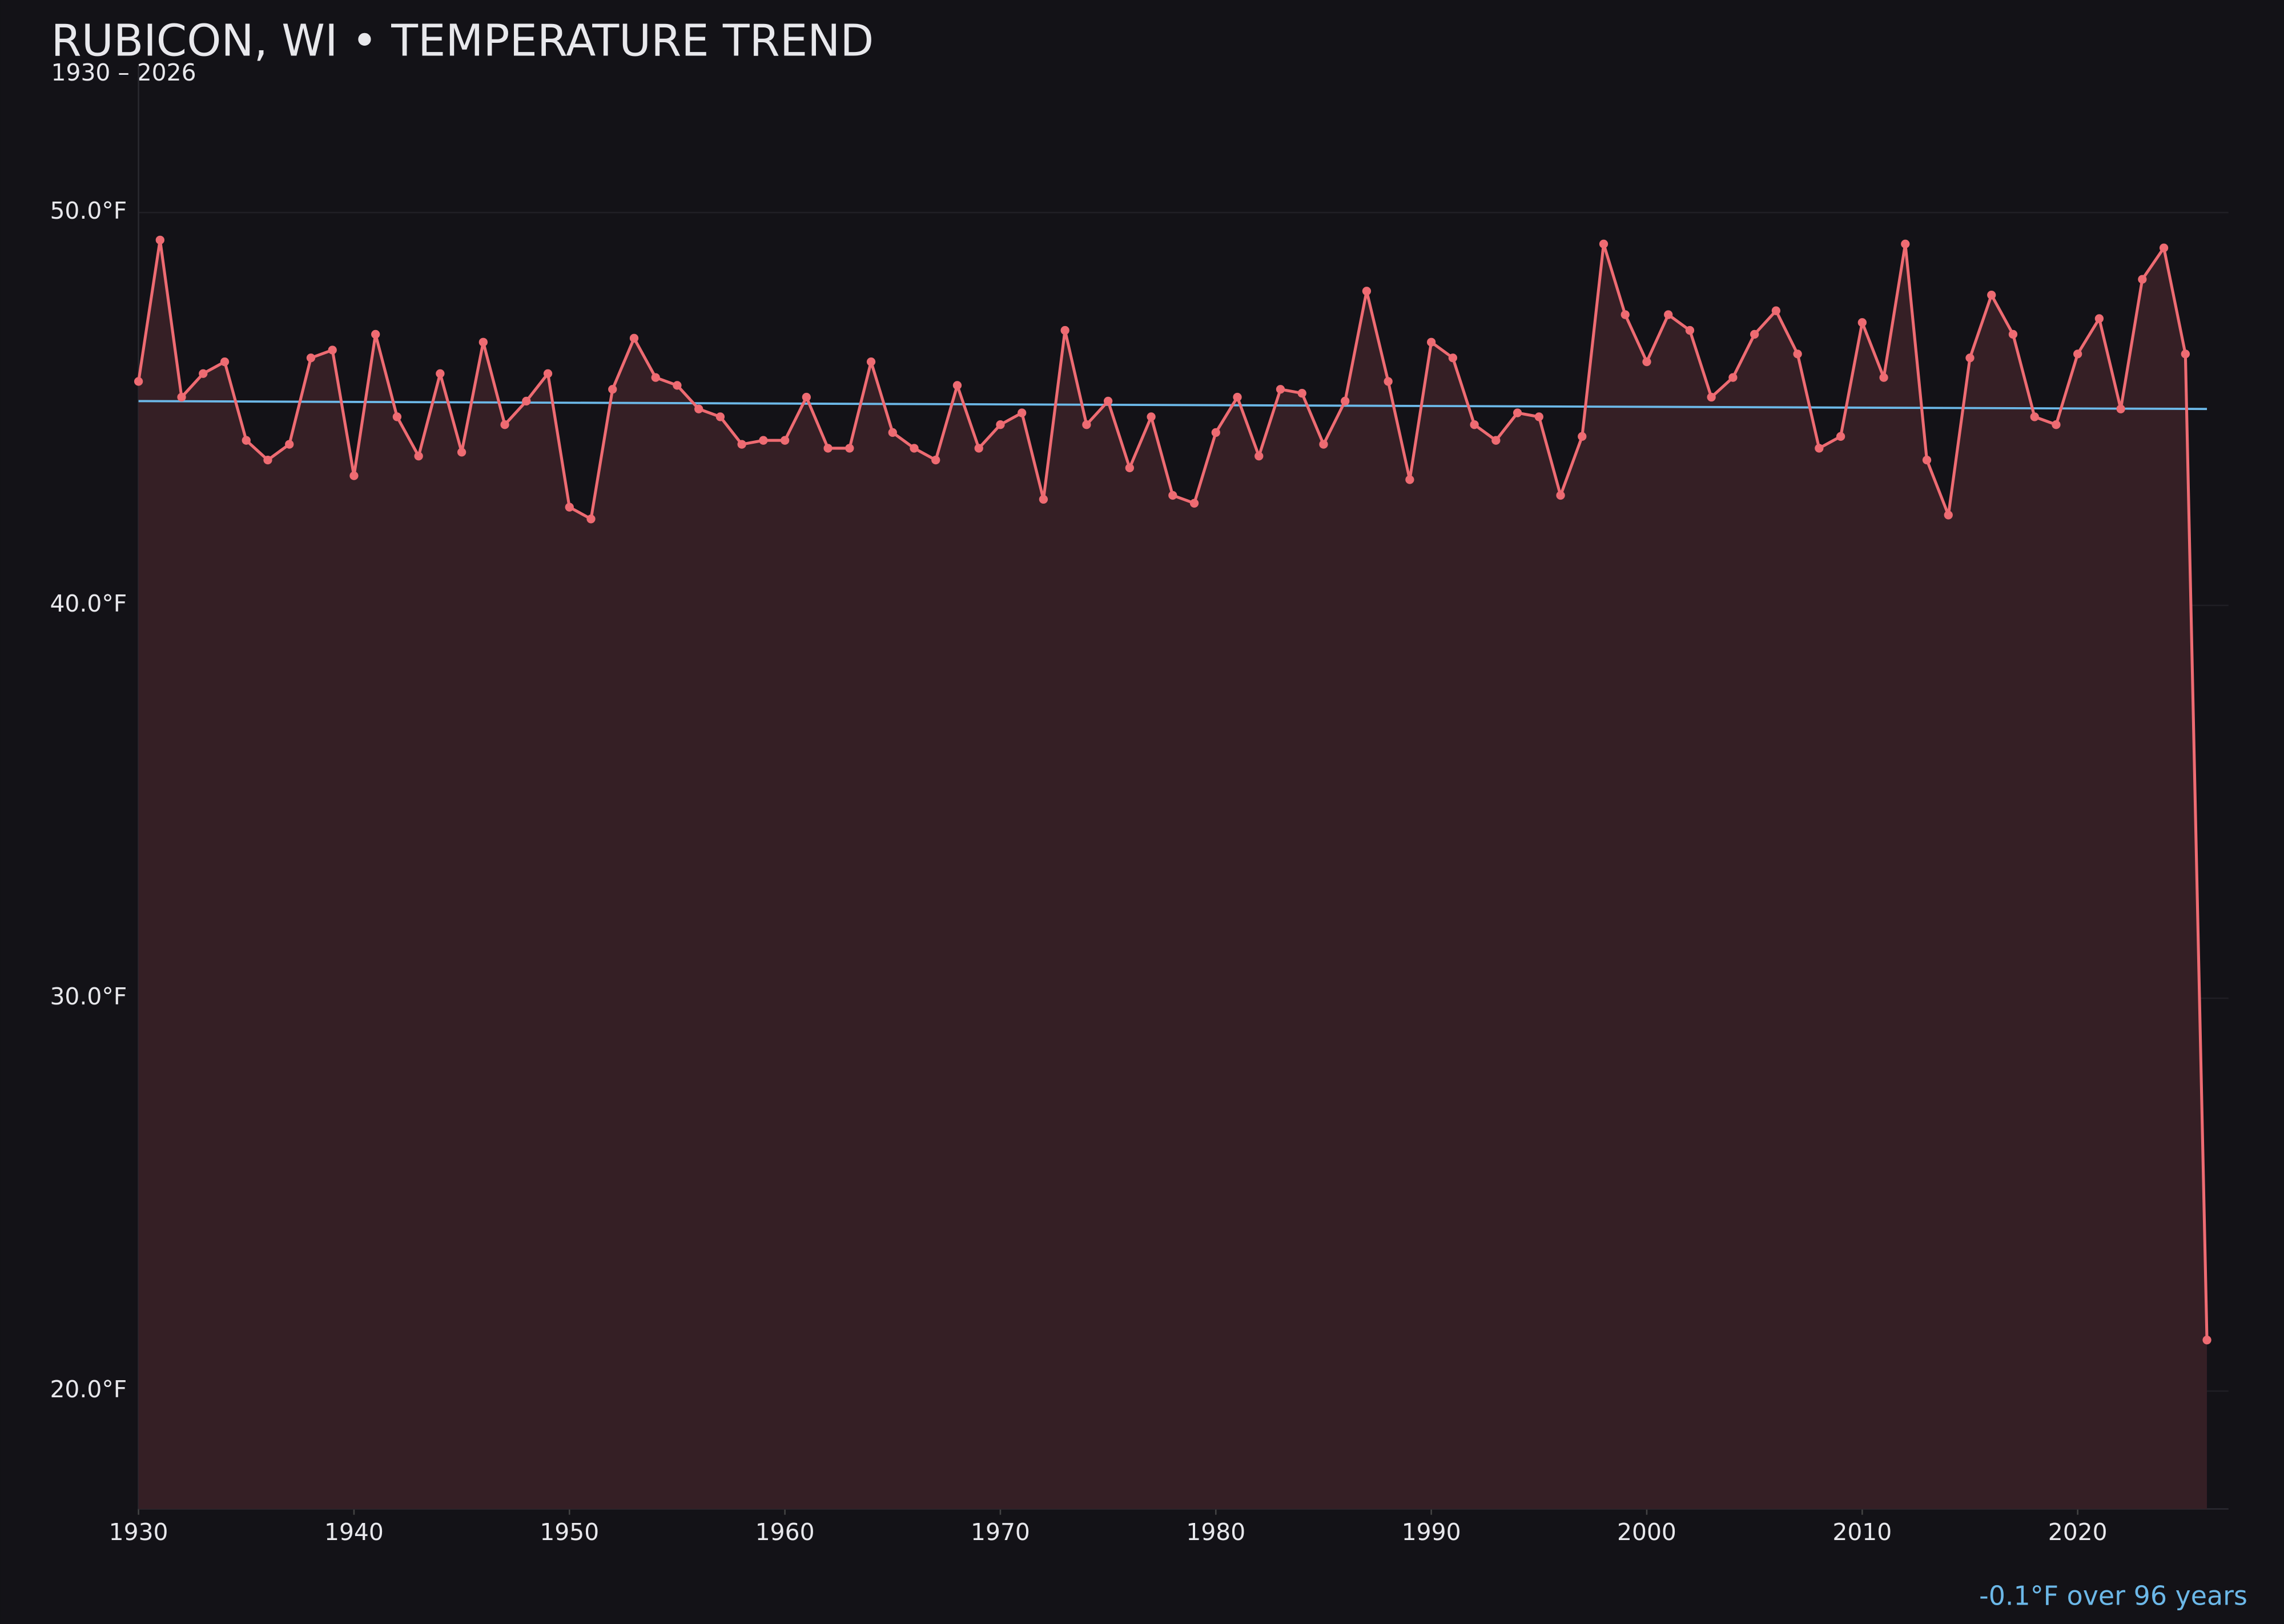 This screenshot has width=2284, height=1624. What do you see at coordinates (785, 1532) in the screenshot?
I see `x-tick-label: 1960` at bounding box center [785, 1532].